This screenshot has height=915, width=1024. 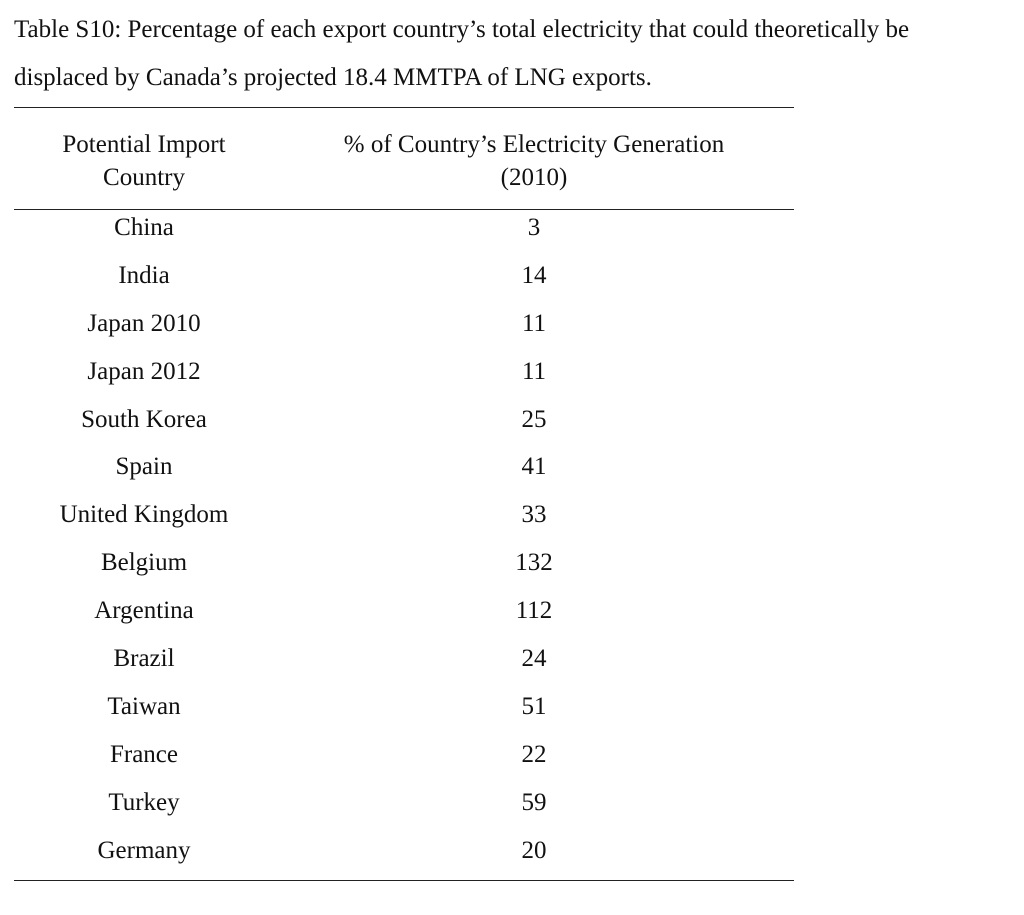 I want to click on table-header-rule, so click(x=404, y=209).